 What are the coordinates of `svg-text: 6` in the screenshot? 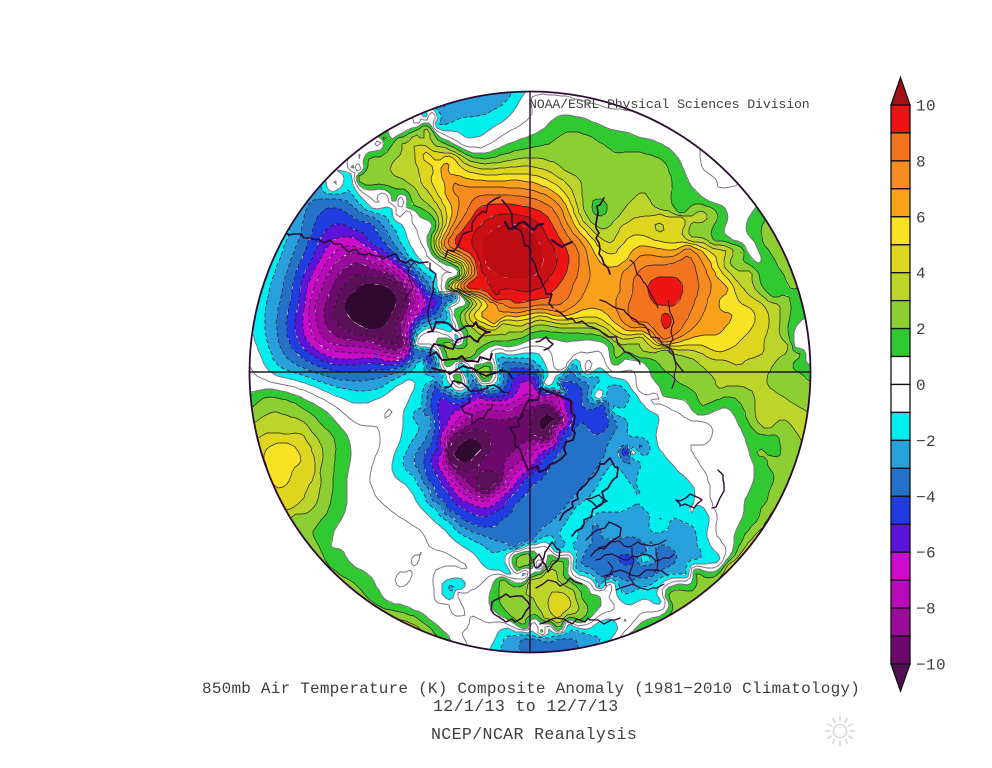 It's located at (921, 218).